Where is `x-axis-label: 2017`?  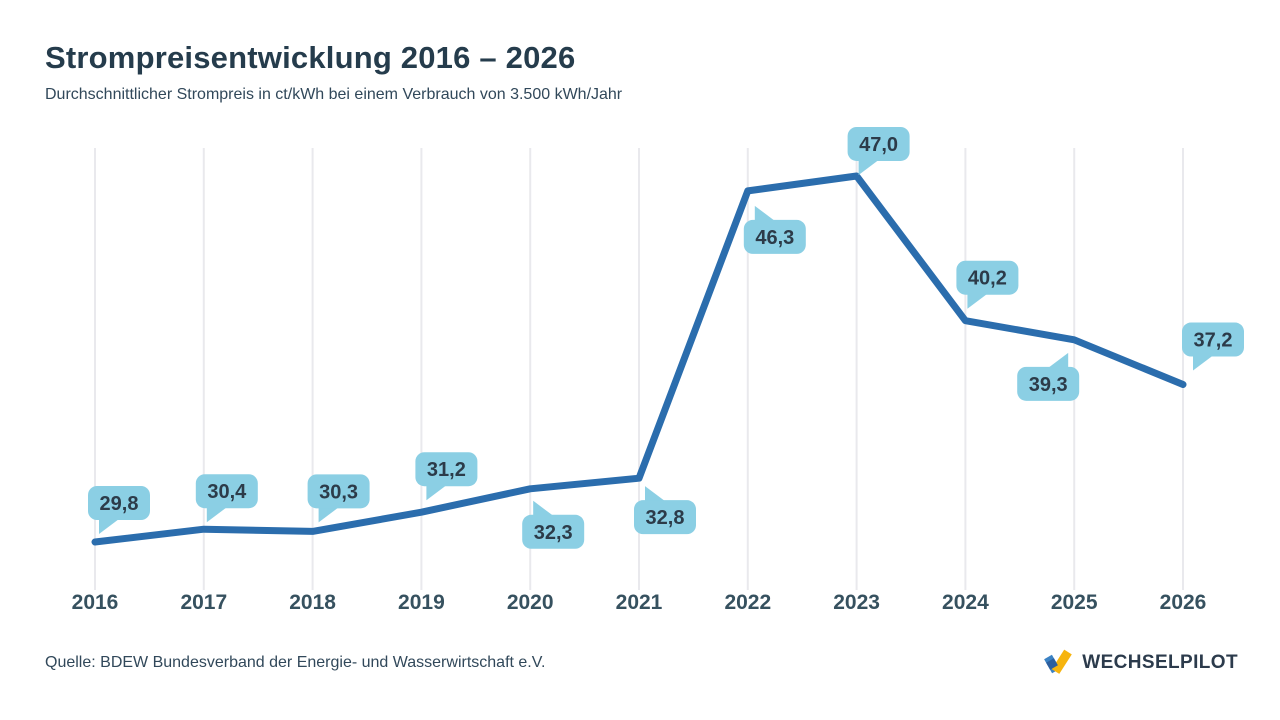 x-axis-label: 2017 is located at coordinates (203, 602).